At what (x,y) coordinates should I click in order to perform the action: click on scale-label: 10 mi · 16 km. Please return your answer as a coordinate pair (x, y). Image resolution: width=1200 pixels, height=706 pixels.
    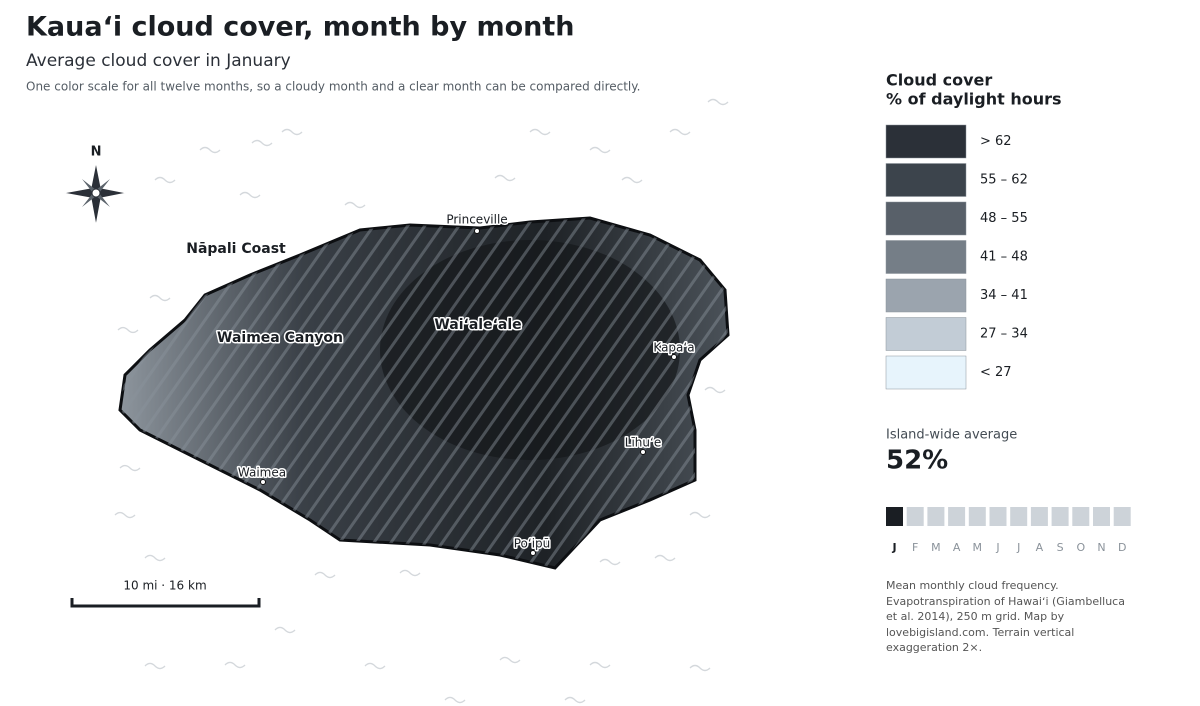
    Looking at the image, I should click on (164, 586).